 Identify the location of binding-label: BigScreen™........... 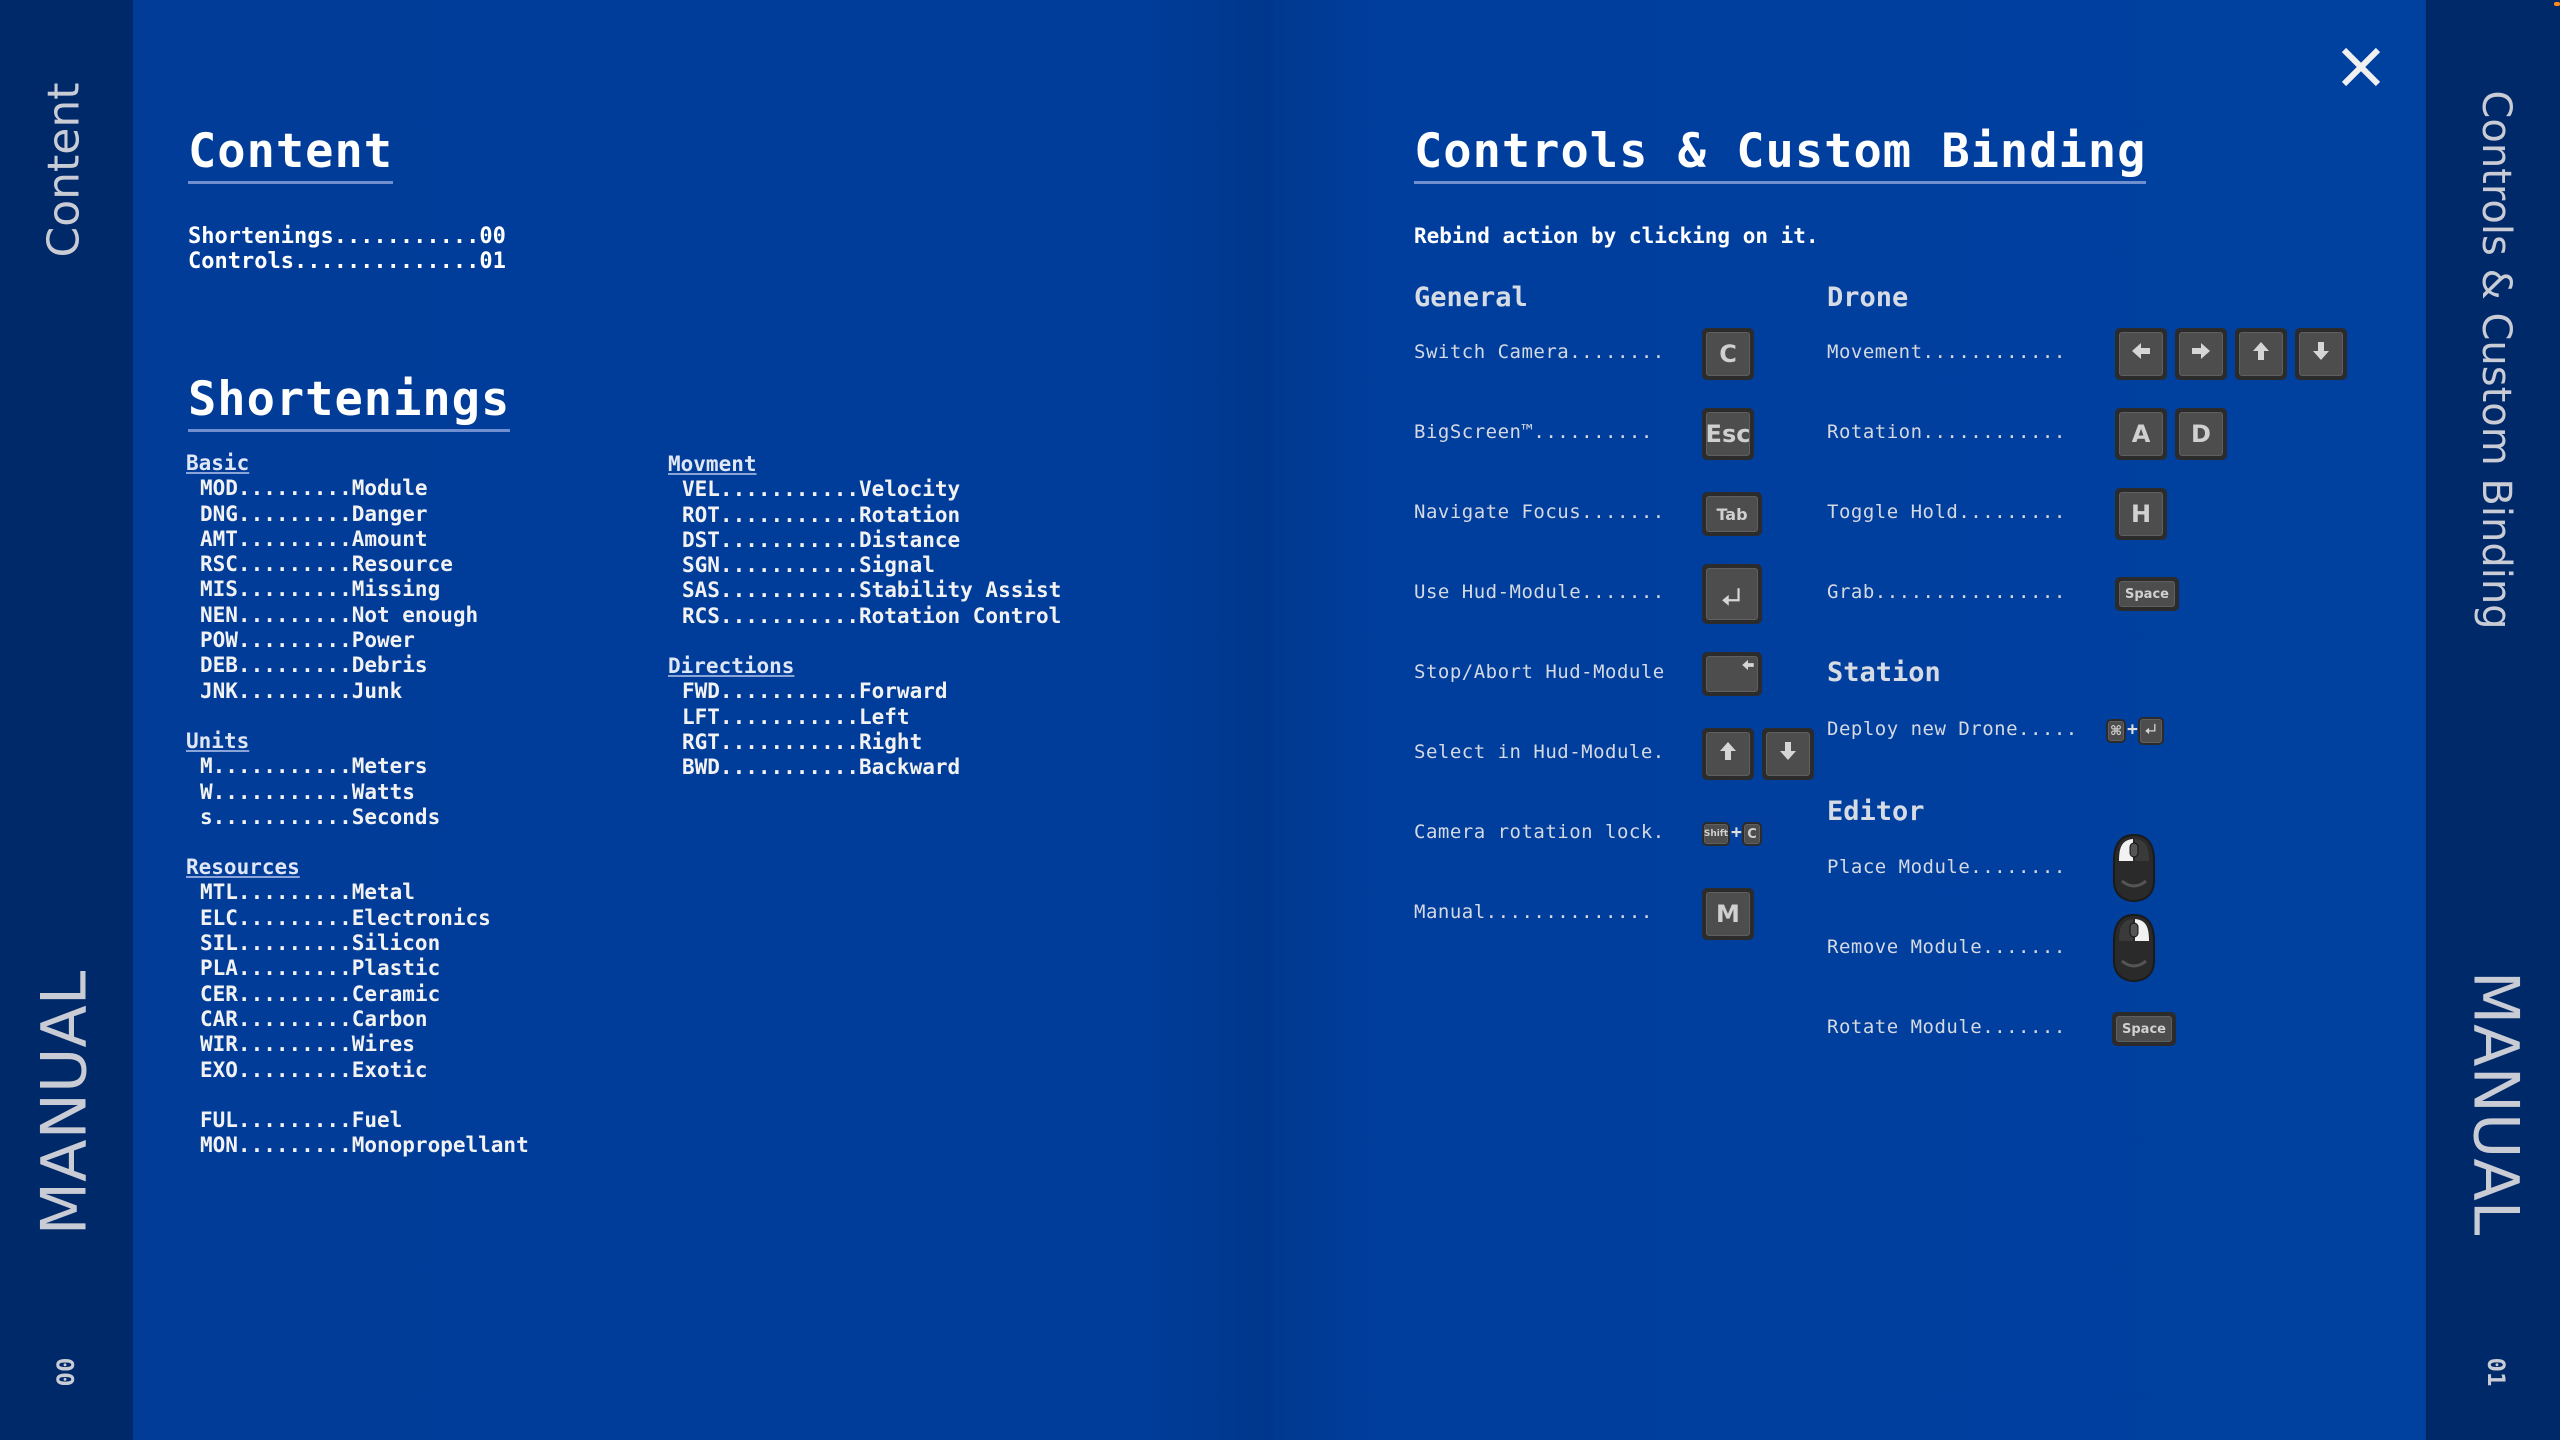
(1533, 432).